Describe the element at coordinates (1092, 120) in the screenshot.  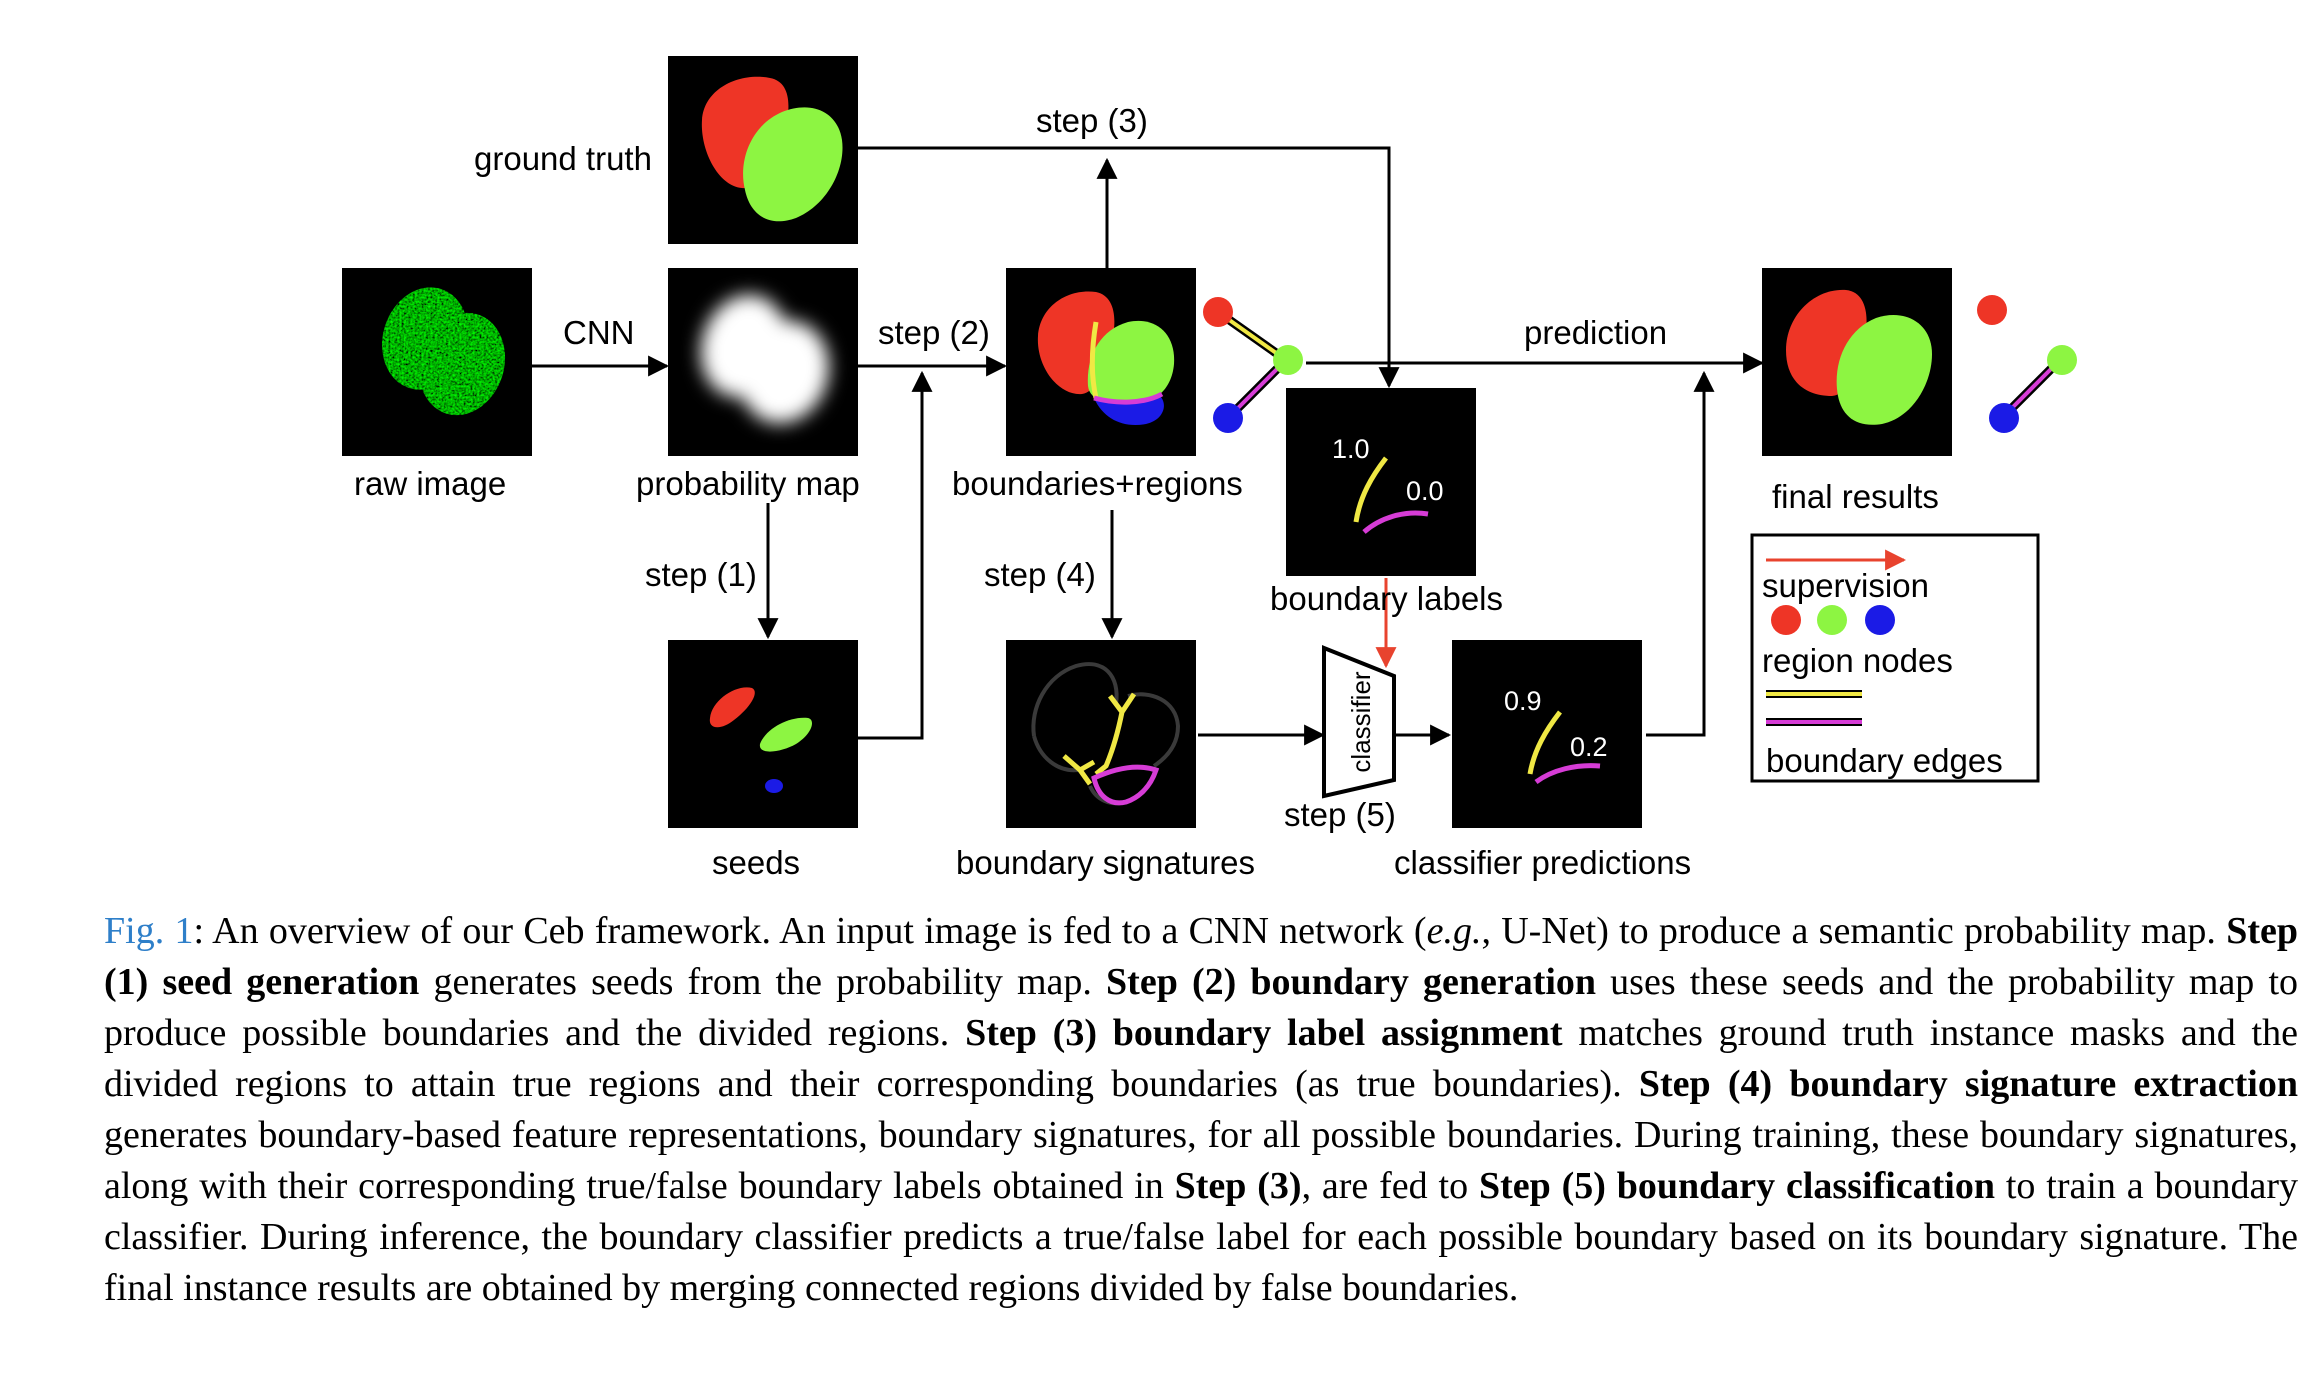
I see `step3-label: step (3)` at that location.